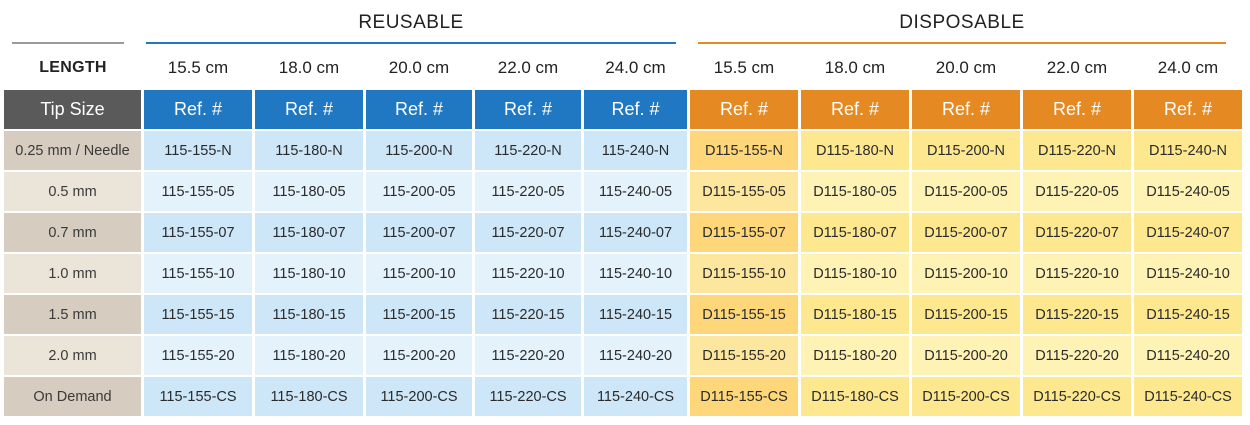 This screenshot has width=1250, height=425. What do you see at coordinates (72, 109) in the screenshot?
I see `tip-size-header: Tip Size` at bounding box center [72, 109].